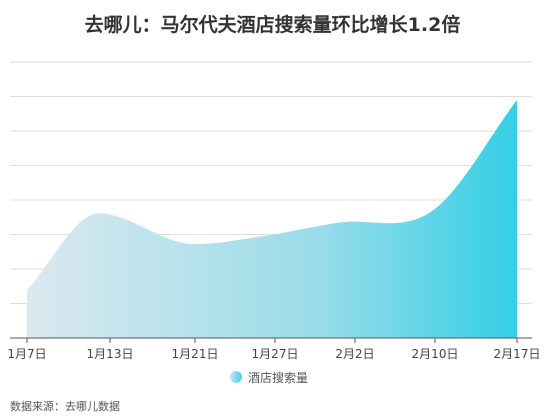 The width and height of the screenshot is (545, 416). I want to click on legend: 酒店搜索量, so click(269, 377).